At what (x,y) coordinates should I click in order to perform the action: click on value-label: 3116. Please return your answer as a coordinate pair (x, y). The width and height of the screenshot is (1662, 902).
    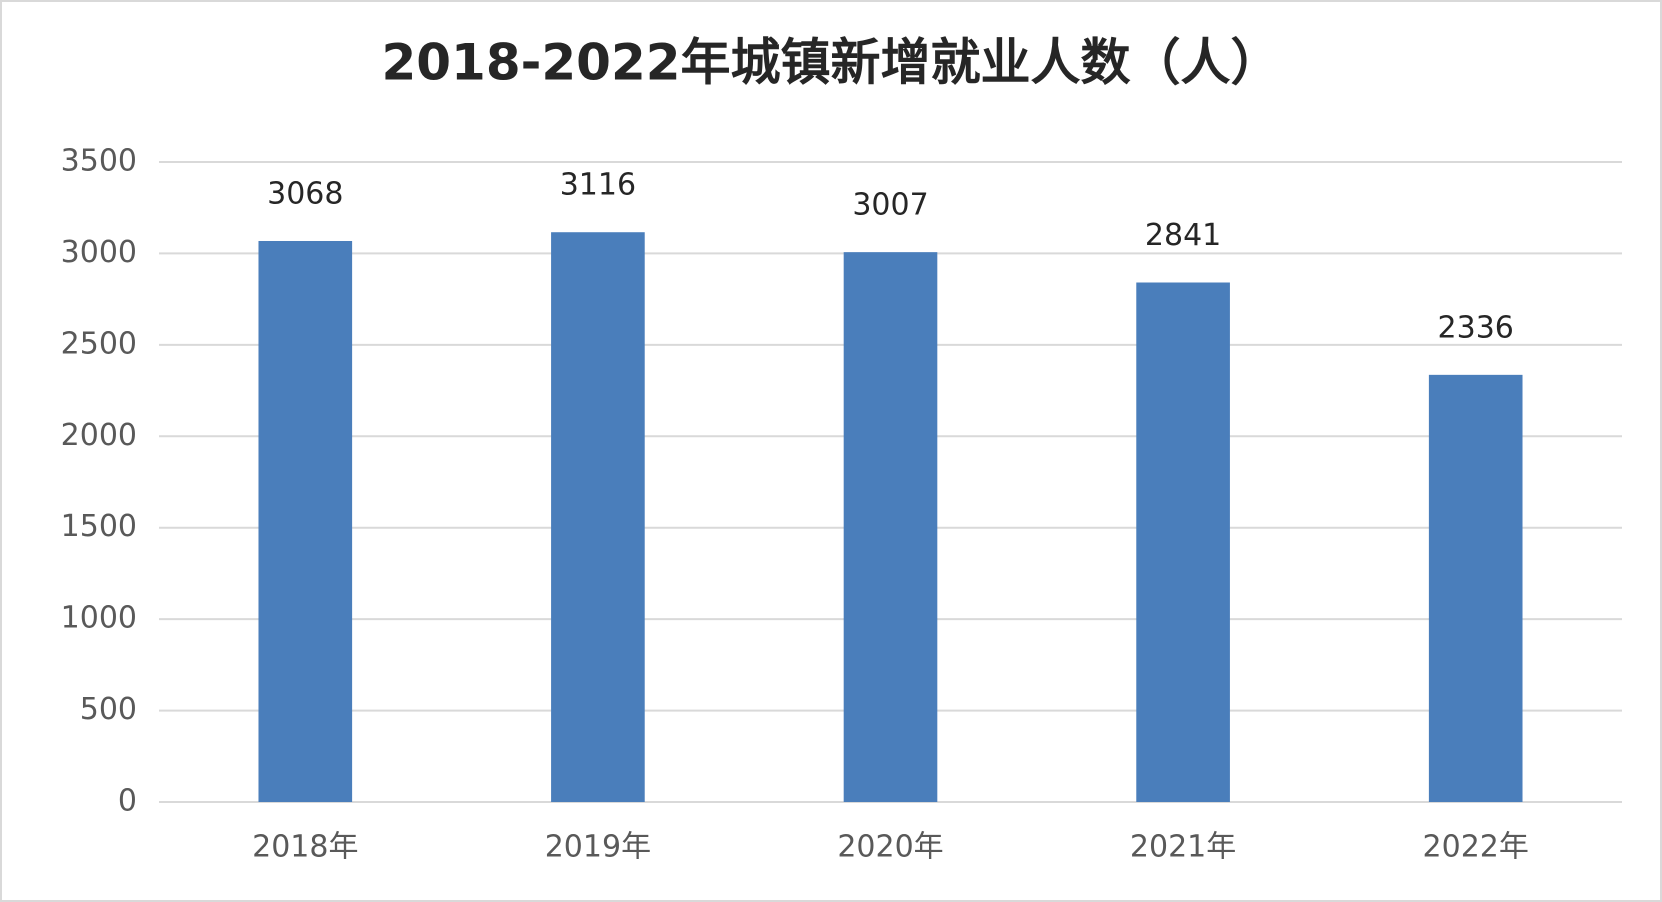
    Looking at the image, I should click on (598, 185).